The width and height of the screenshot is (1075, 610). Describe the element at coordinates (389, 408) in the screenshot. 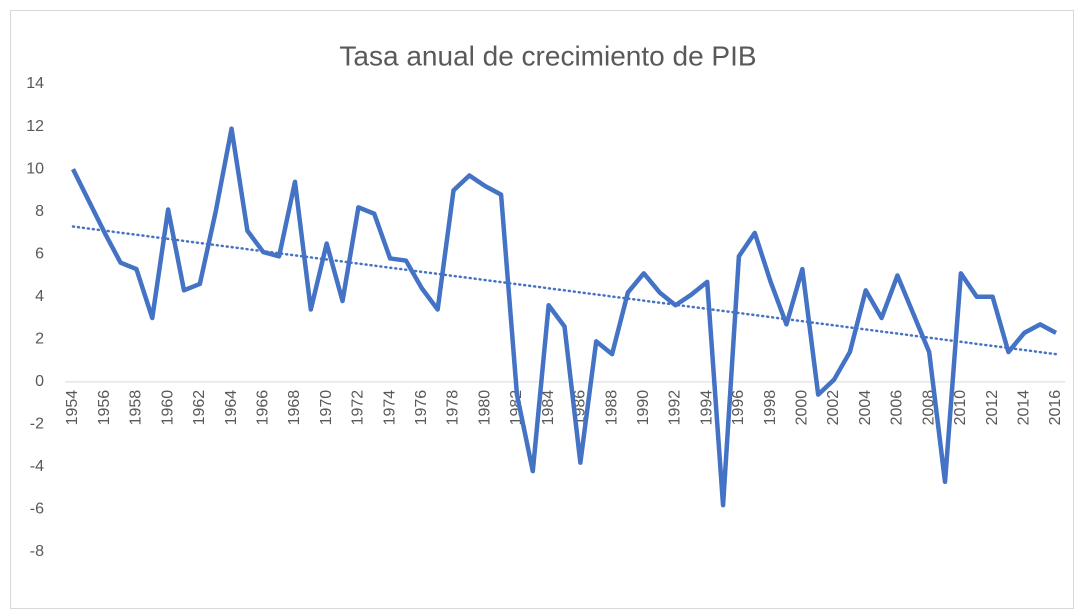

I see `x-tick-label: 1974` at that location.